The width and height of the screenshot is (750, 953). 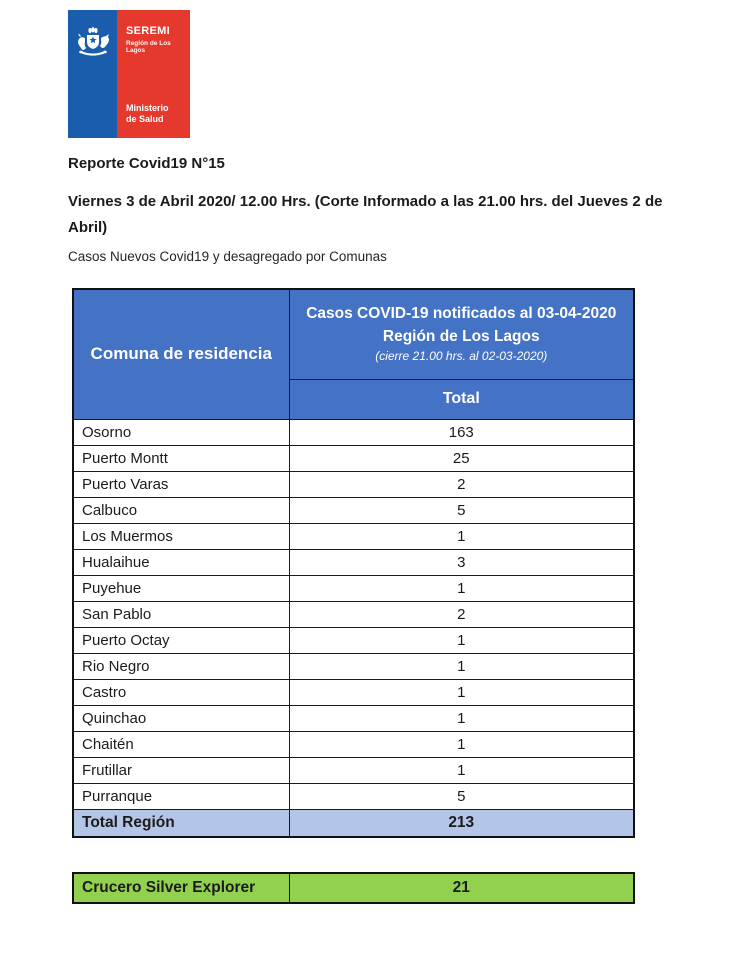 I want to click on comuna-cell: Osorno, so click(x=181, y=432).